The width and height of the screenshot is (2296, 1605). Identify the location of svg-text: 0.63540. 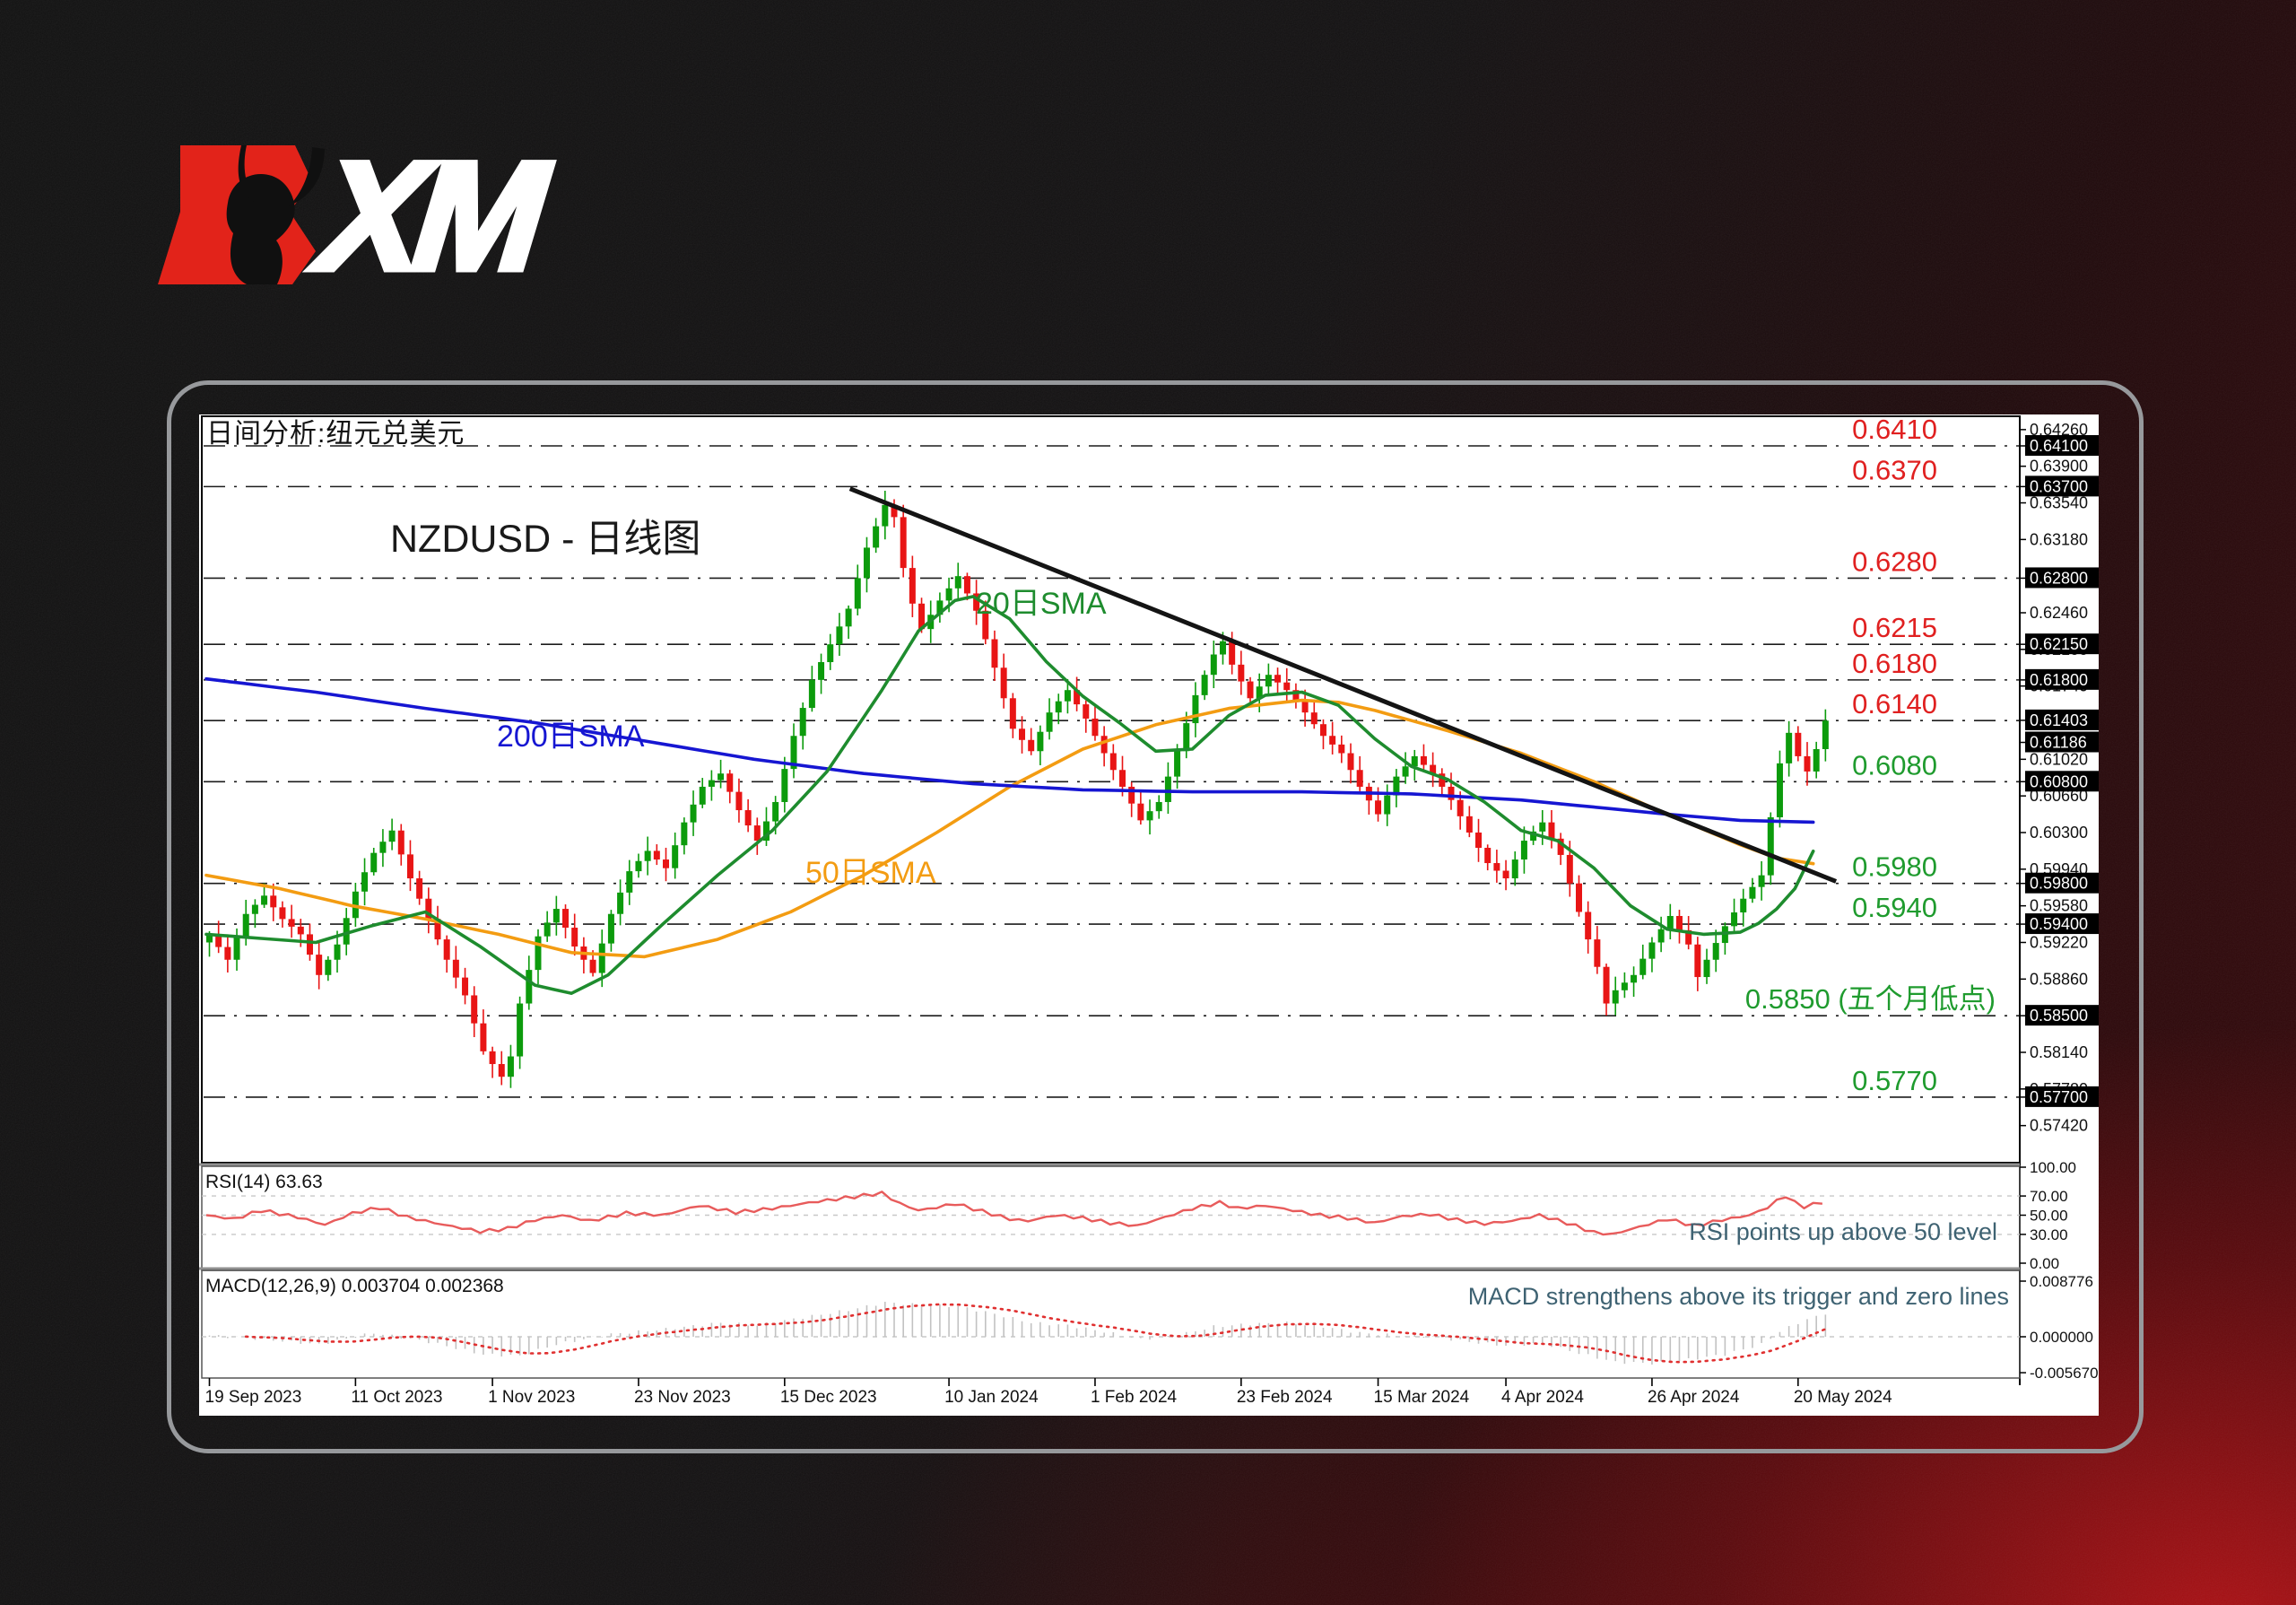
(2059, 503).